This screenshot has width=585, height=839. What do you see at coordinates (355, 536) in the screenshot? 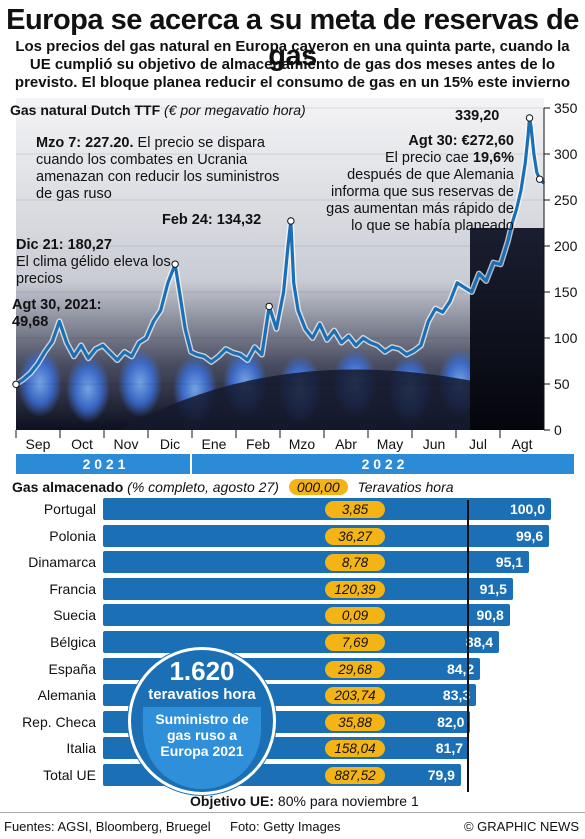
I see `storage-twh-pill: 36,27` at bounding box center [355, 536].